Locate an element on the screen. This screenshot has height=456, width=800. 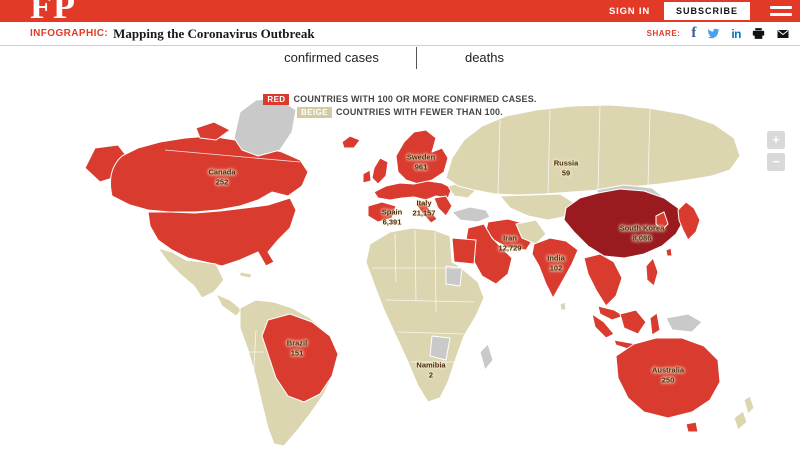
landmass-borneo is located at coordinates (633, 322).